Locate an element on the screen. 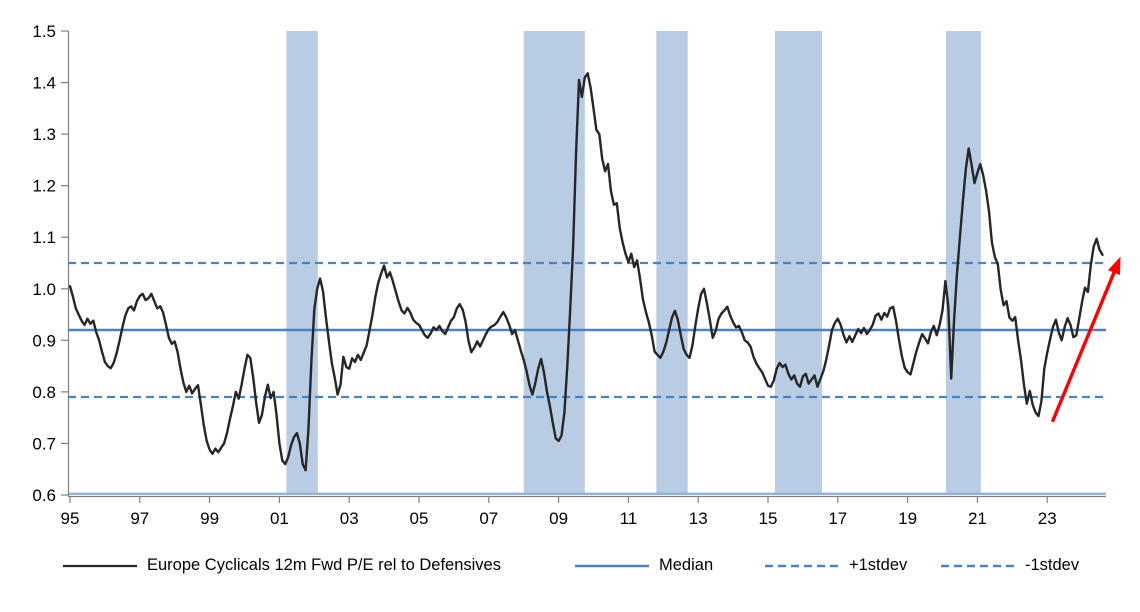 This screenshot has height=612, width=1140. y-tick-label: 0.7 is located at coordinates (44, 443).